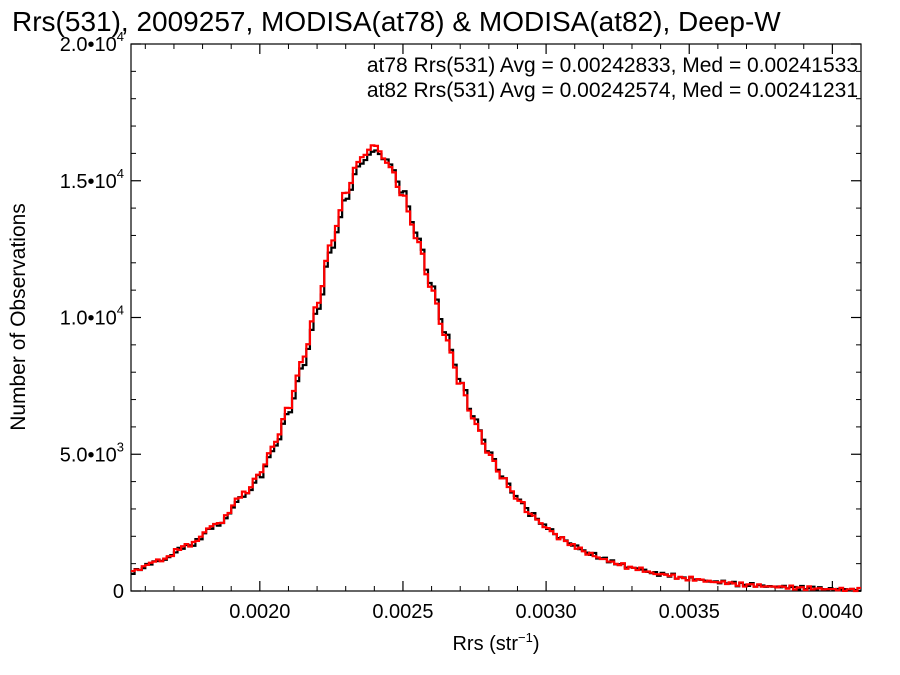 The width and height of the screenshot is (900, 675). I want to click on x-axis-label: Rrs (str−1), so click(495, 642).